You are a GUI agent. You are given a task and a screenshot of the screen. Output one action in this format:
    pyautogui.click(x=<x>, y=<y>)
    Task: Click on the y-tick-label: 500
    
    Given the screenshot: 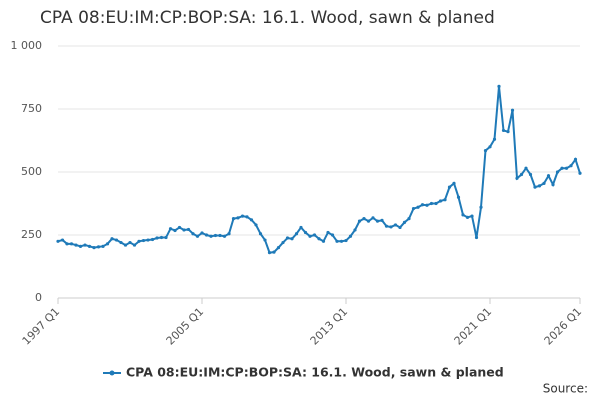 What is the action you would take?
    pyautogui.click(x=31, y=171)
    